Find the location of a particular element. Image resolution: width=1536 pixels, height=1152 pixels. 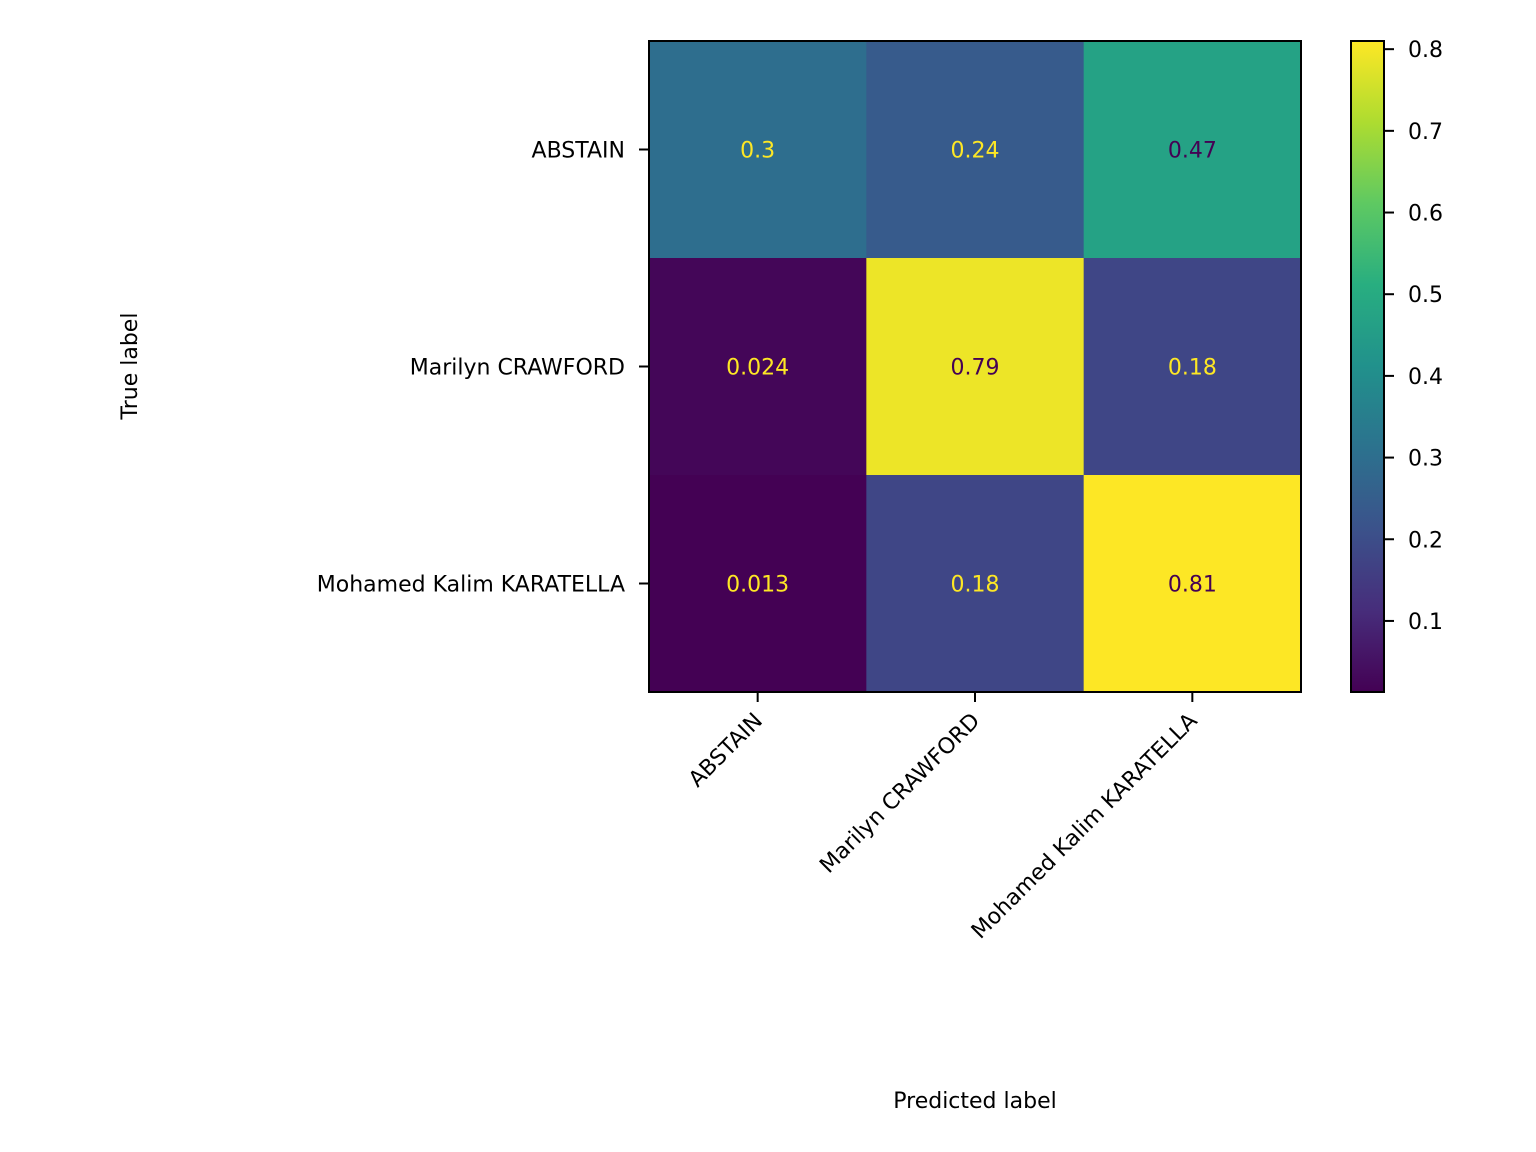

y-axis-label: True label is located at coordinates (130, 367).